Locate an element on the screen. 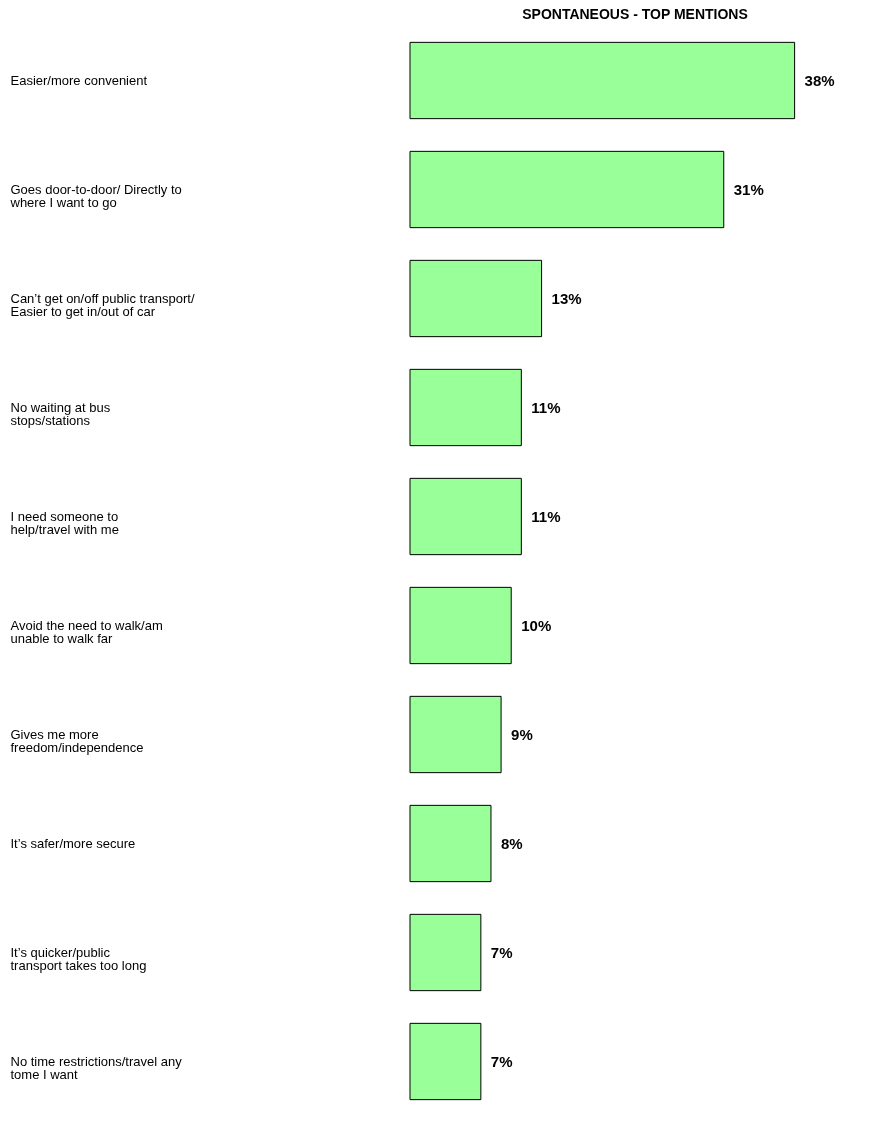 This screenshot has height=1138, width=882. y-tick-label: No time restrictions/travel any tome I want is located at coordinates (96, 1067).